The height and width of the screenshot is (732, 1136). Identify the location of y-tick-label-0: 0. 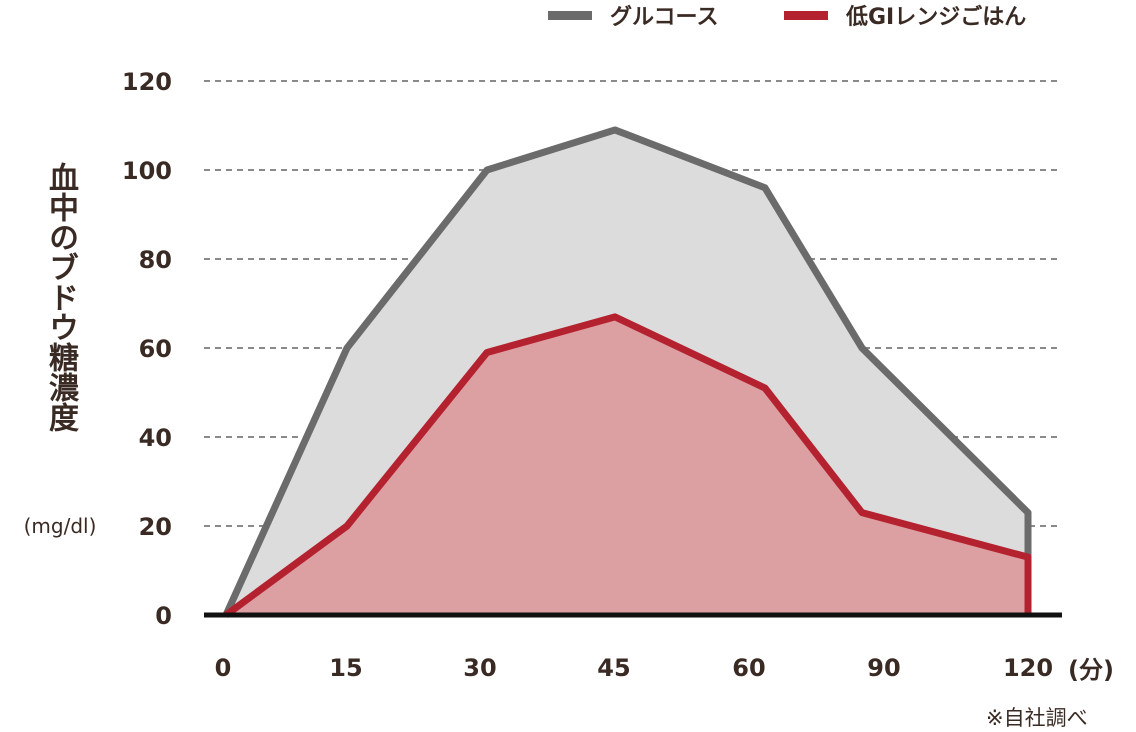
(163, 616).